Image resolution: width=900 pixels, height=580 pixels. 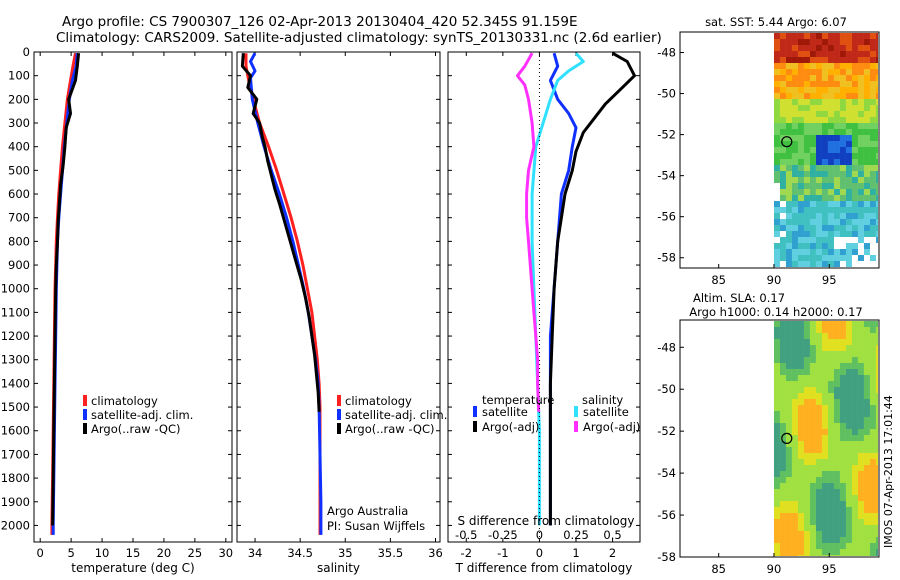 What do you see at coordinates (718, 569) in the screenshot?
I see `x-tick-label: 85` at bounding box center [718, 569].